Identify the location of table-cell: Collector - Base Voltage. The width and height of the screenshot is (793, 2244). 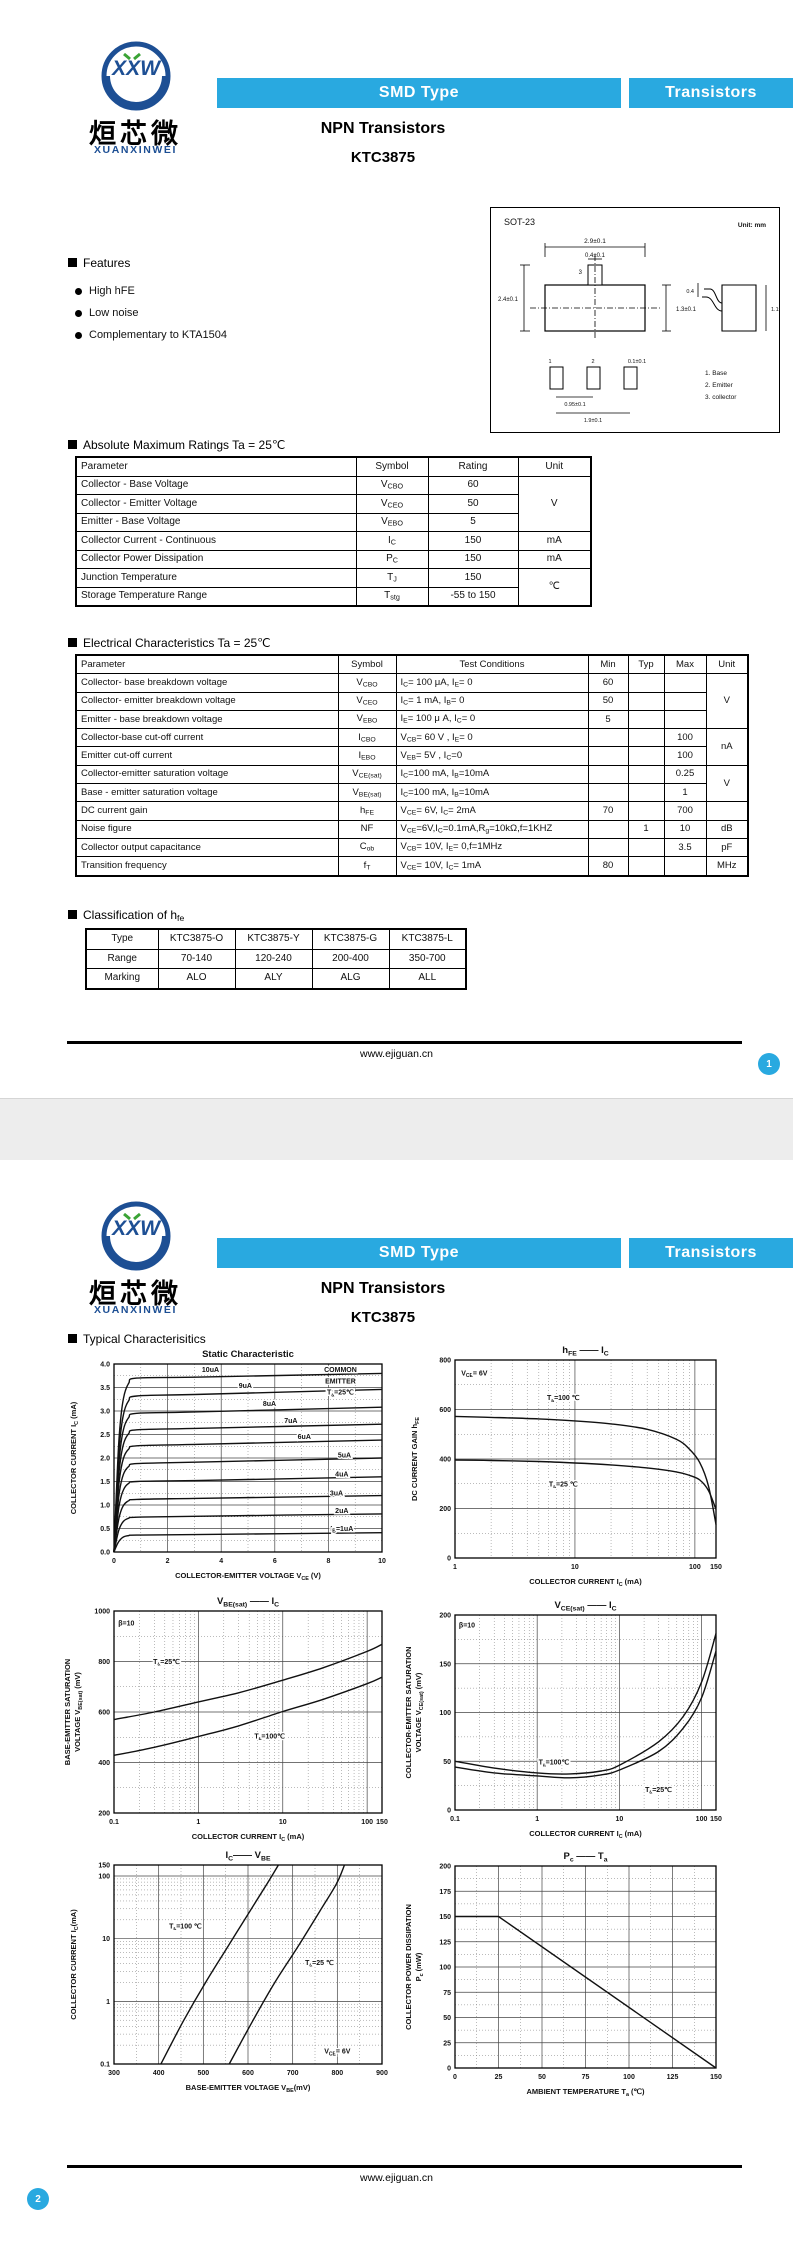
(216, 485).